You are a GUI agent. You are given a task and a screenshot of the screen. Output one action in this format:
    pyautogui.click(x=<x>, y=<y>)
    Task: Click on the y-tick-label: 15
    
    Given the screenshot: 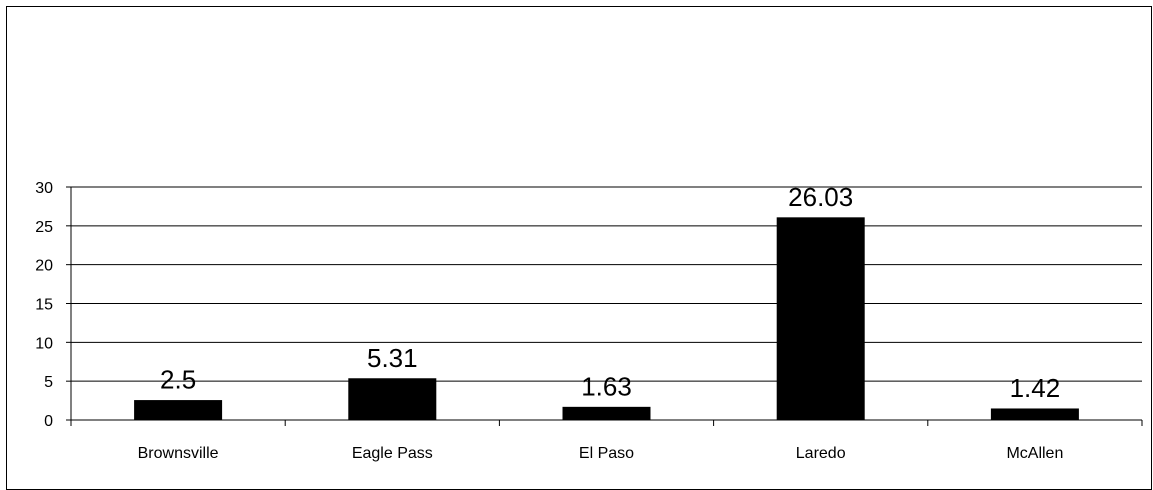 What is the action you would take?
    pyautogui.click(x=44, y=305)
    